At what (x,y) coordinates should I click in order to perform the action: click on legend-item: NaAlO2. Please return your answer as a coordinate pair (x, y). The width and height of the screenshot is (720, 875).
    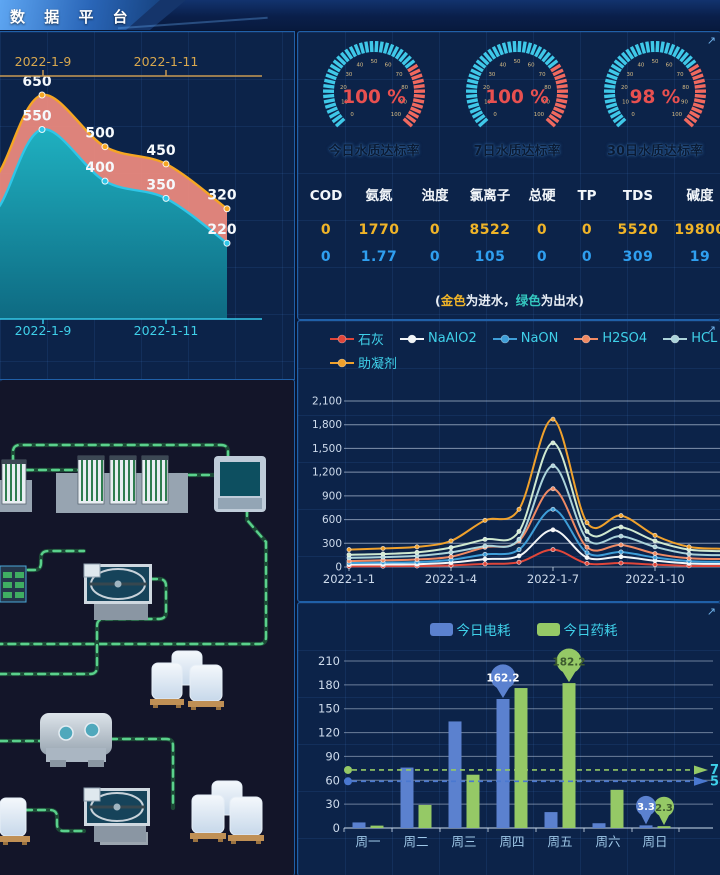
    Looking at the image, I should click on (438, 338).